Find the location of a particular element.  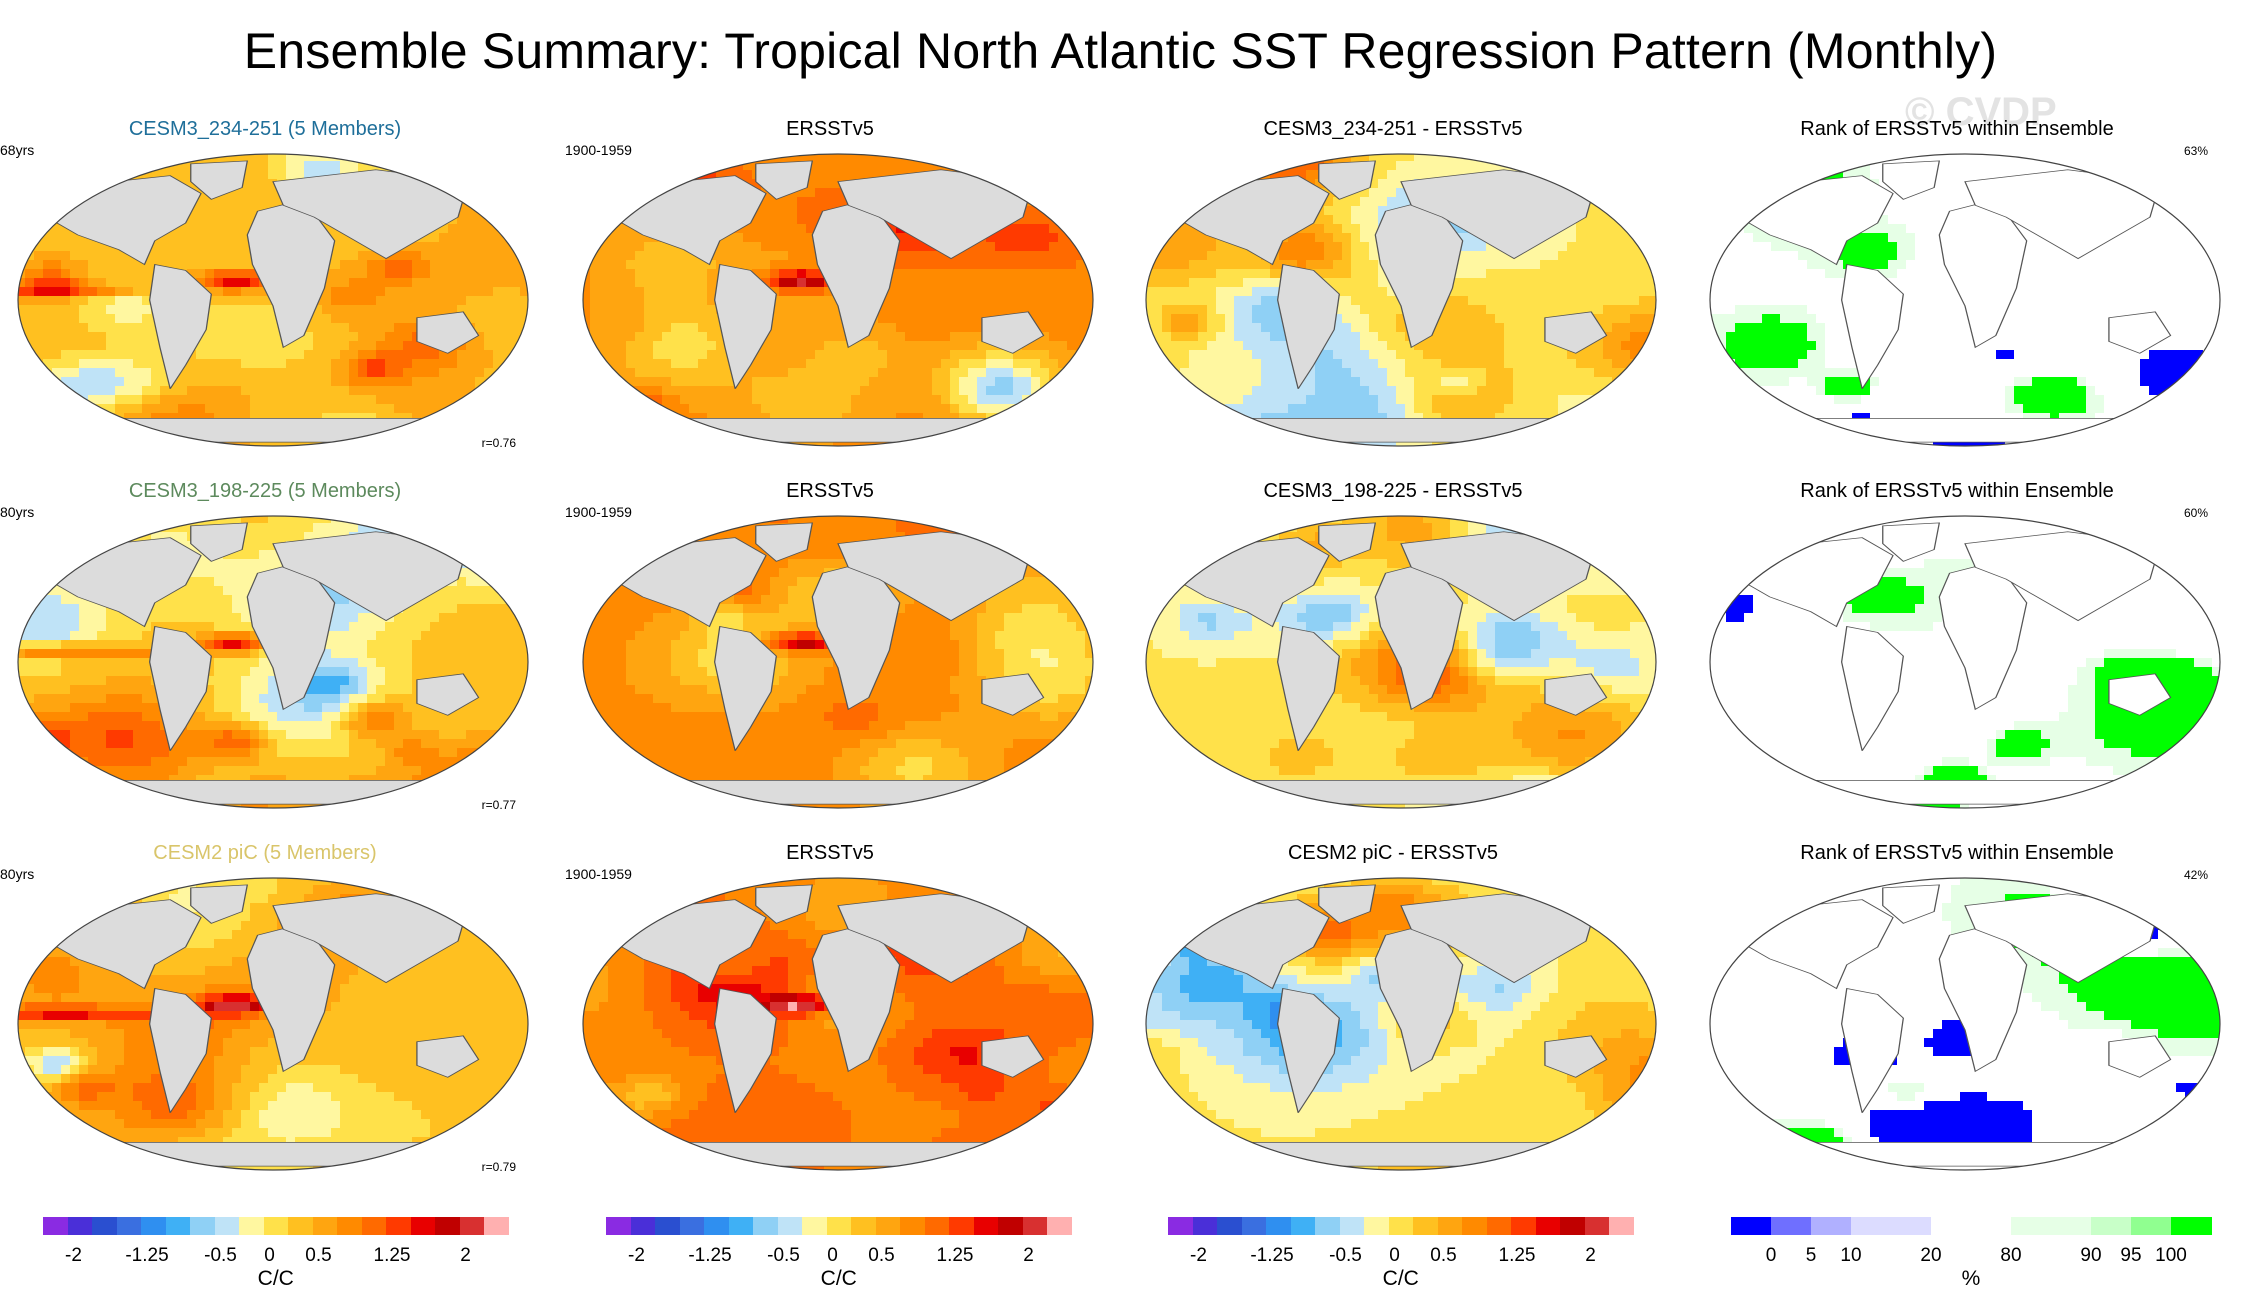

r2-obs-map is located at coordinates (838, 662).